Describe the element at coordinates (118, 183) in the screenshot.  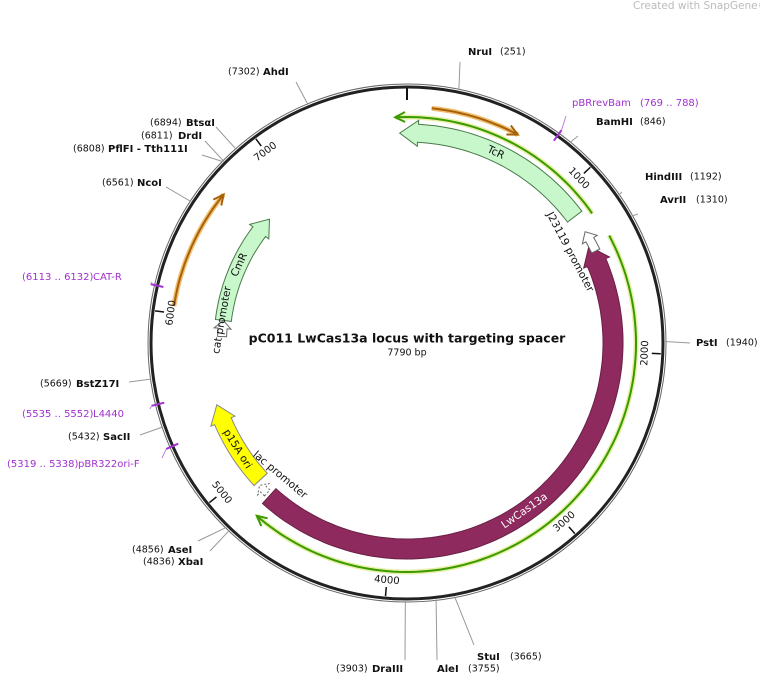
I see `site-position: (6561)` at that location.